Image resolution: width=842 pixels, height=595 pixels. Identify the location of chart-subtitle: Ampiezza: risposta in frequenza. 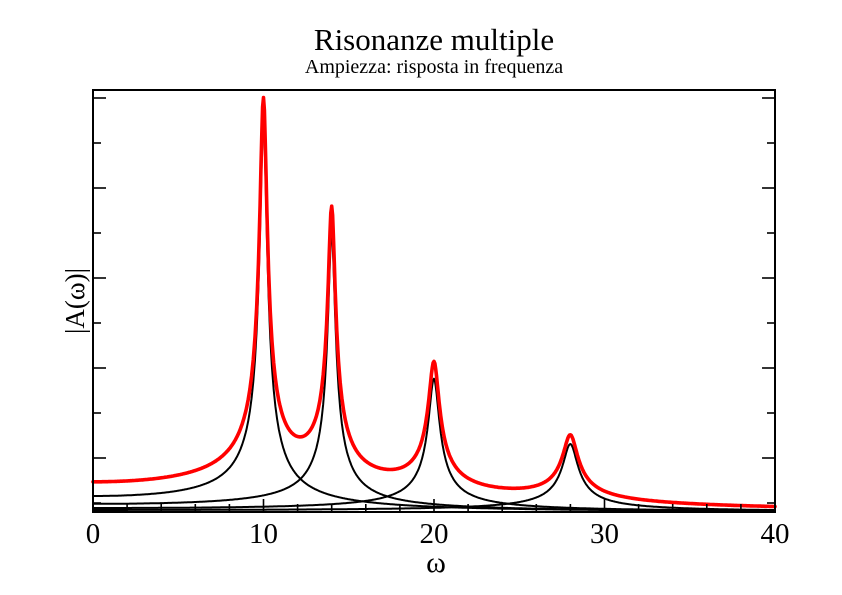
(434, 67).